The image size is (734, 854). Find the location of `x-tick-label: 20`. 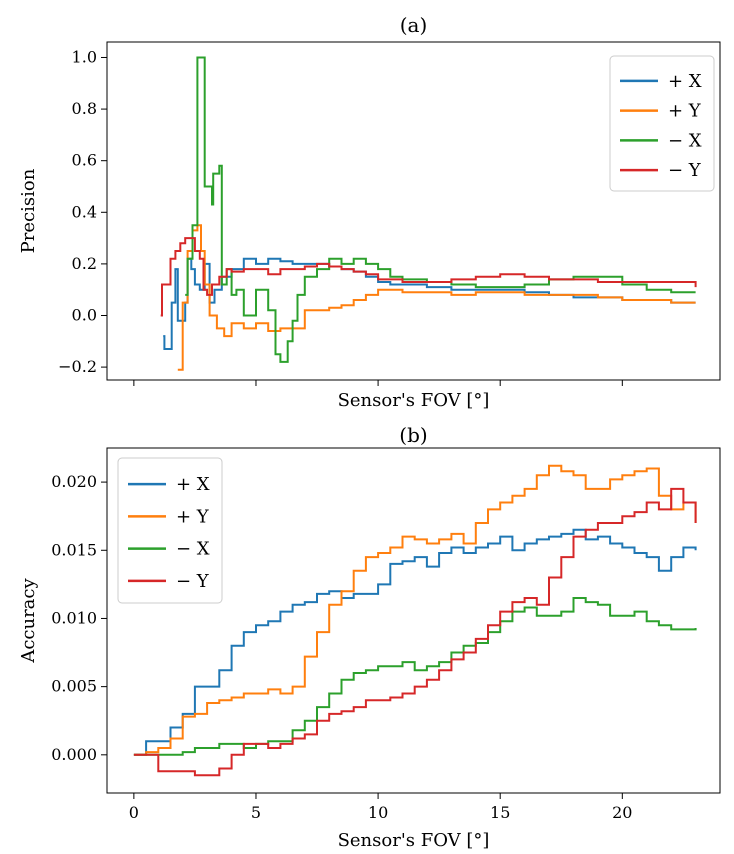

x-tick-label: 20 is located at coordinates (622, 812).